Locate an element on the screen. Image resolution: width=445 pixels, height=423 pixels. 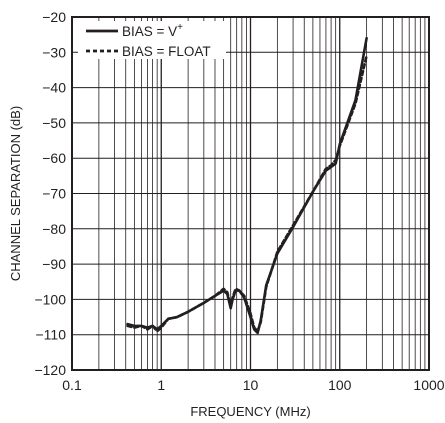
legend-label-bias-float: BIAS = FLOAT is located at coordinates (166, 51).